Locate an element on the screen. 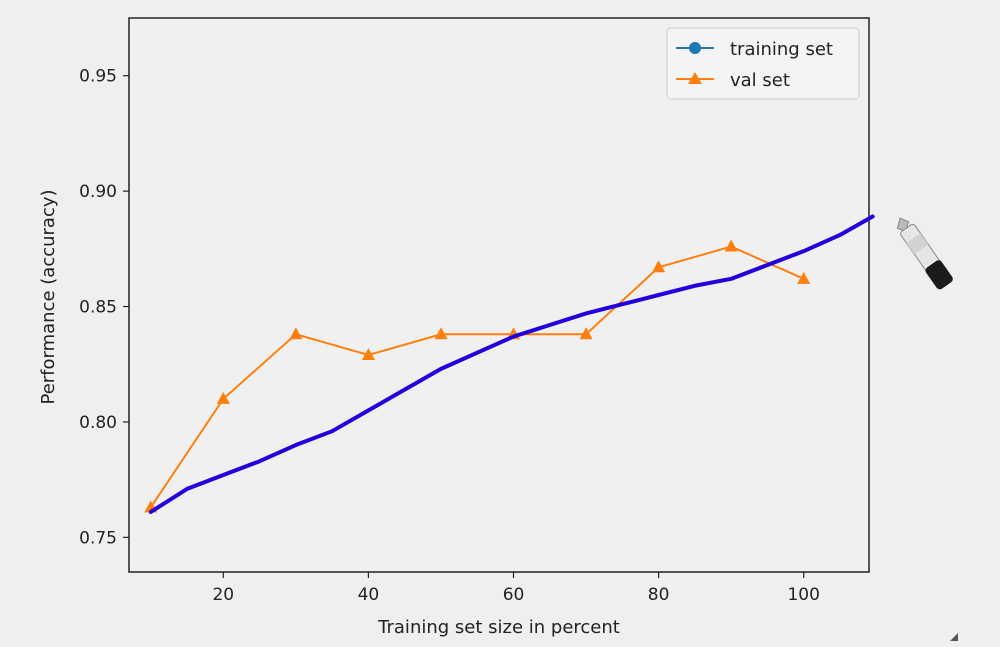 The image size is (1000, 647). legend-label-training-set: training set is located at coordinates (781, 49).